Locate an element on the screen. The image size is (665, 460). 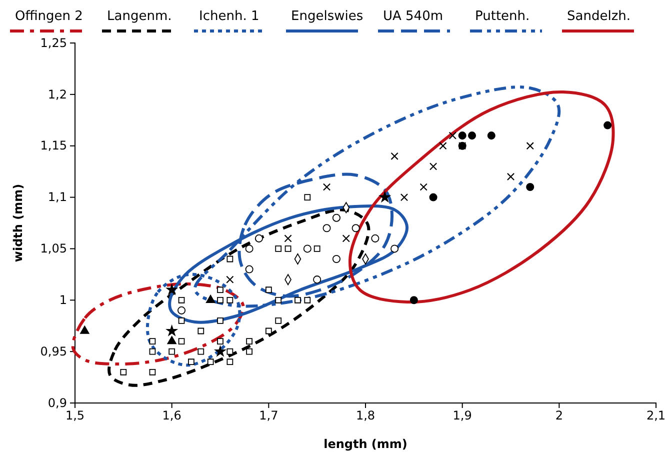
x-tick-label: 1,7 is located at coordinates (268, 415).